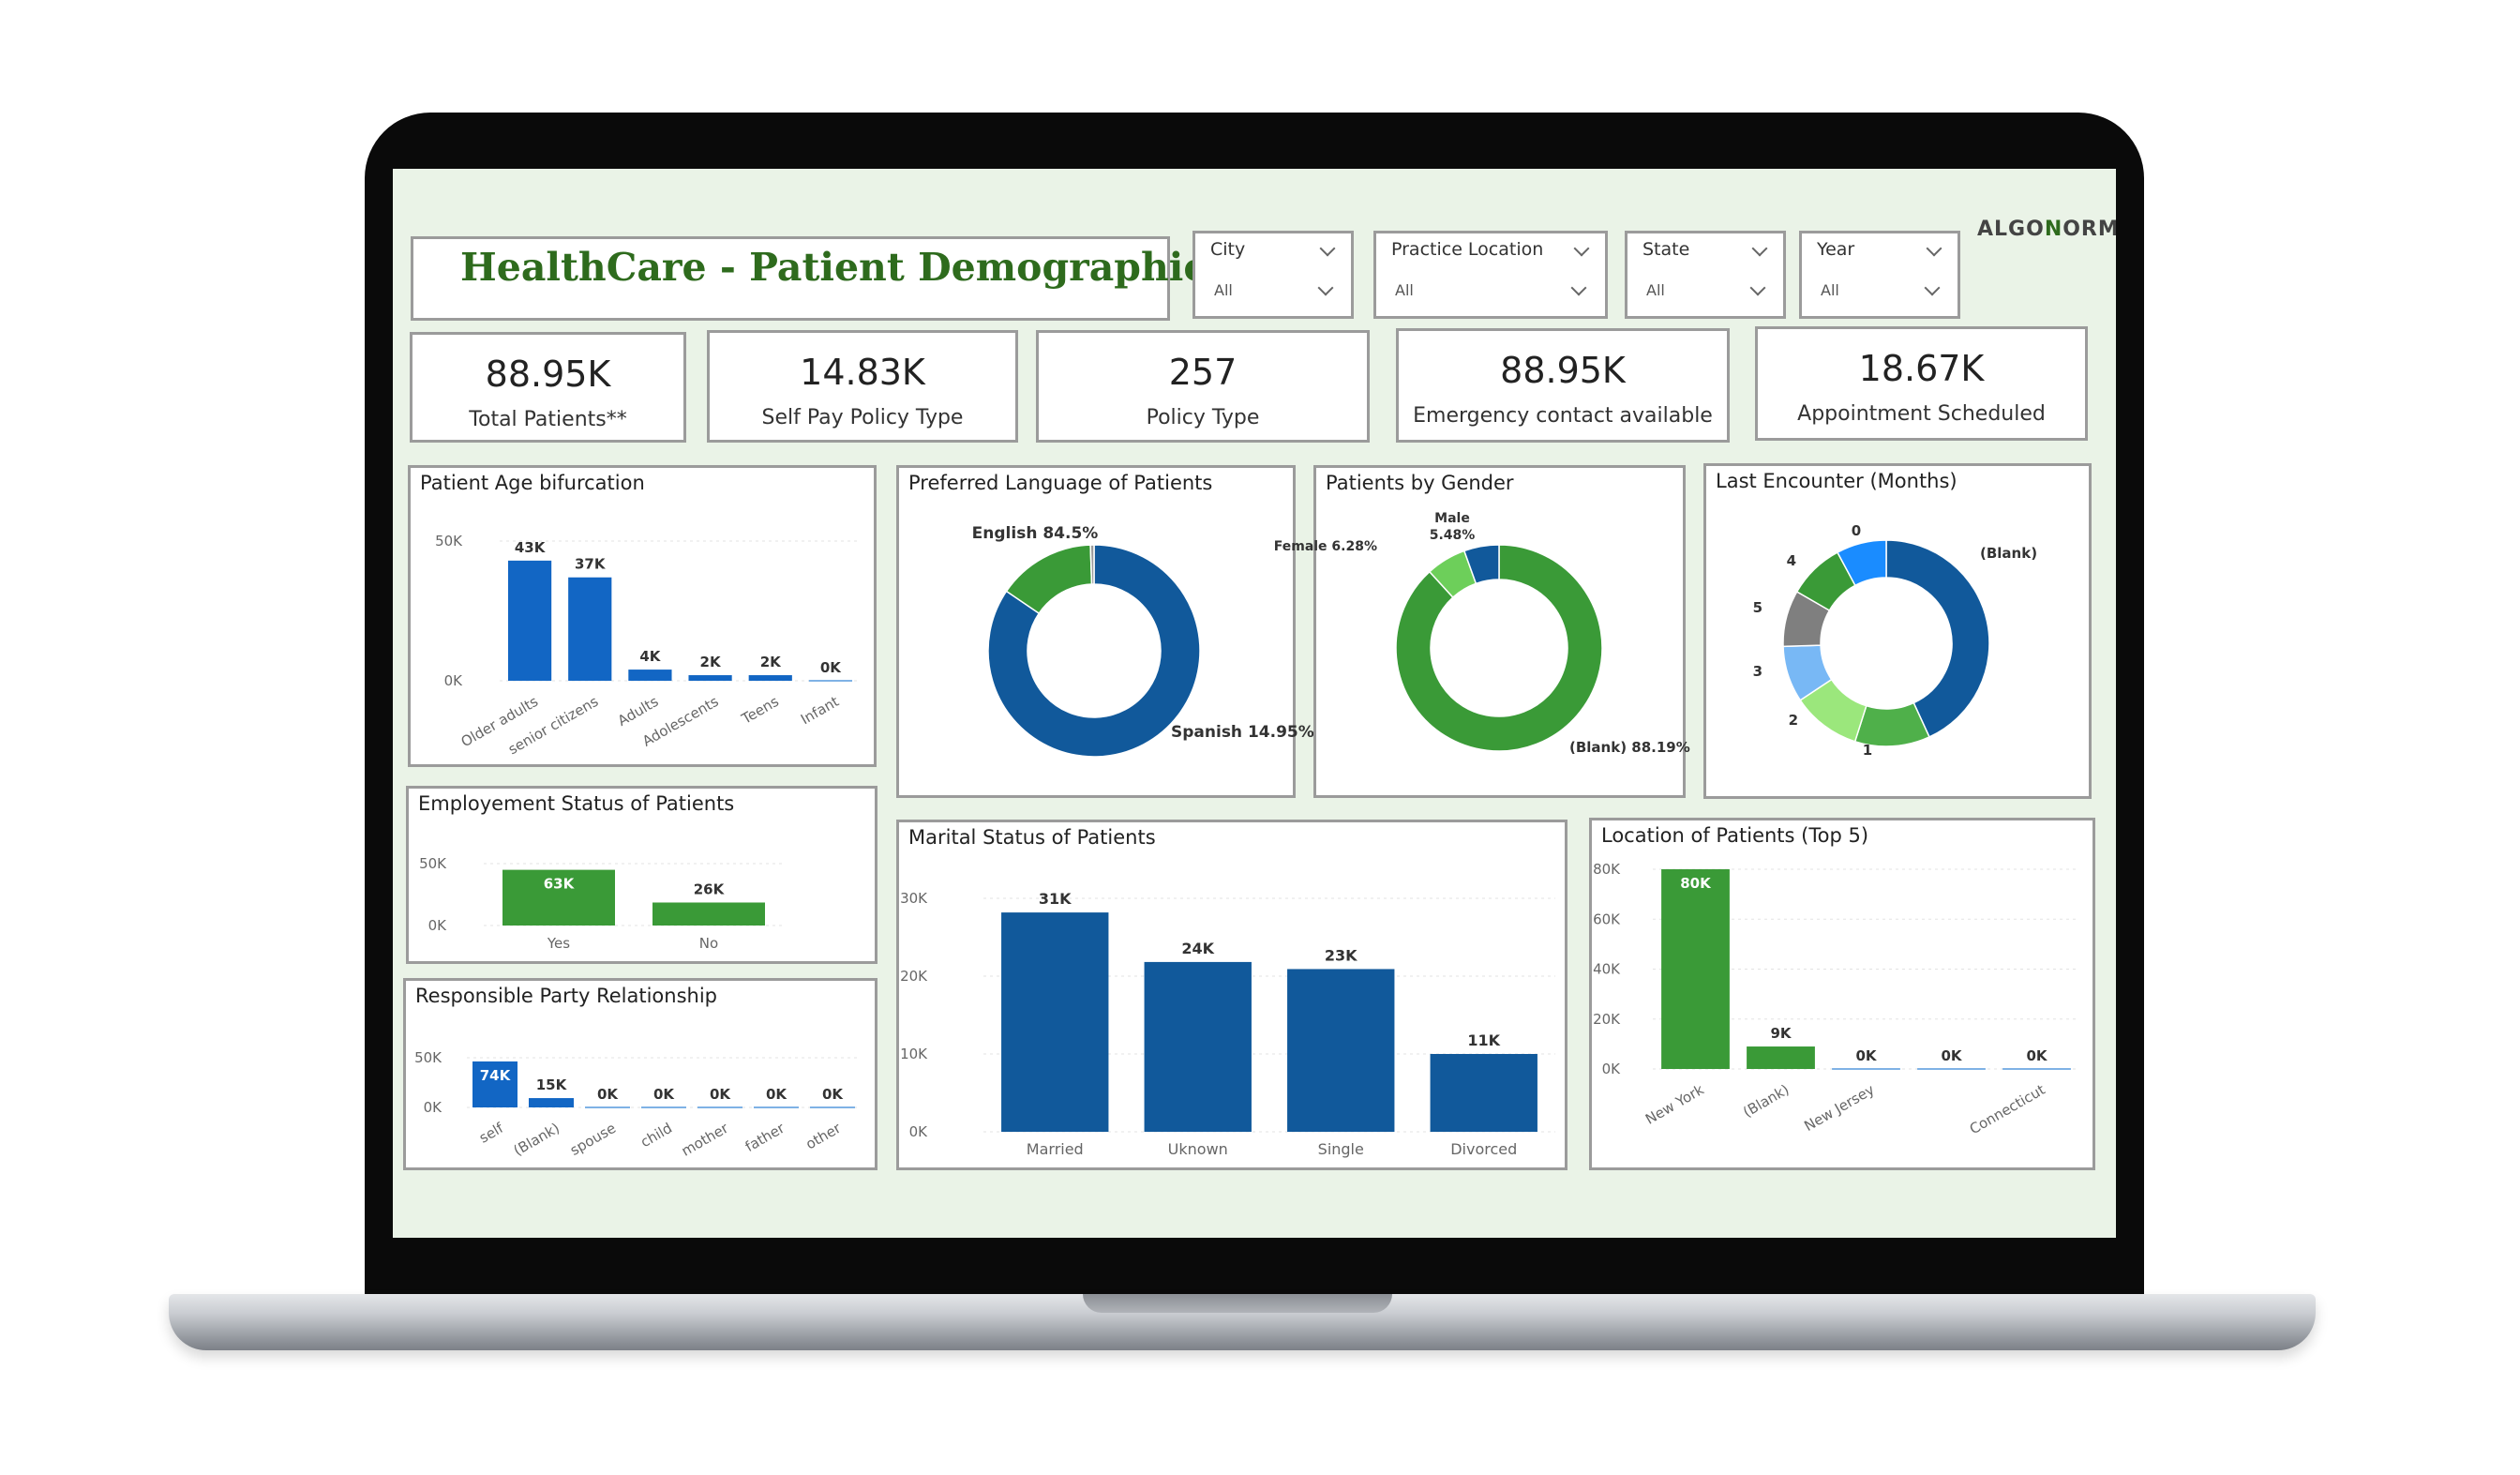 The width and height of the screenshot is (2520, 1475). What do you see at coordinates (820, 711) in the screenshot?
I see `x-tick-label: Infant` at bounding box center [820, 711].